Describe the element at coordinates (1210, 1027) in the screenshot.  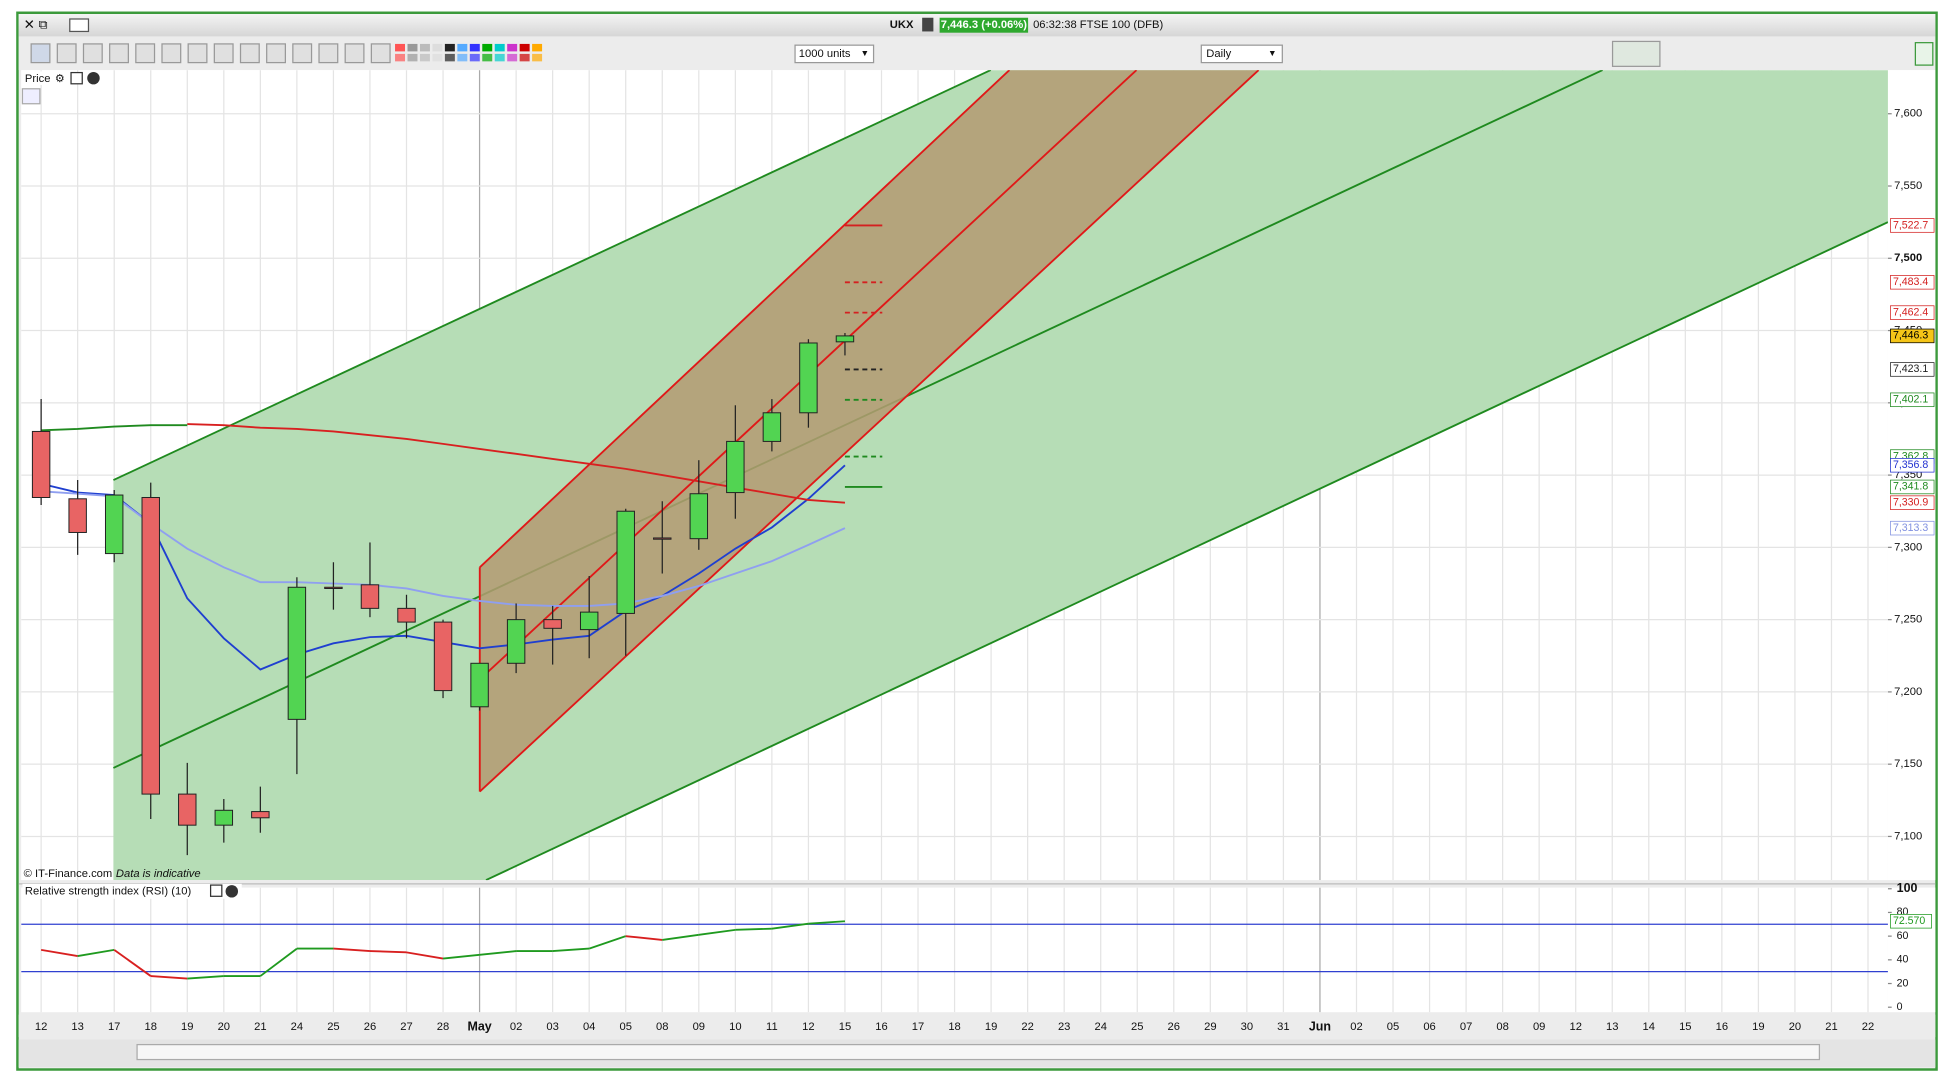
I see `date-label: 29` at that location.